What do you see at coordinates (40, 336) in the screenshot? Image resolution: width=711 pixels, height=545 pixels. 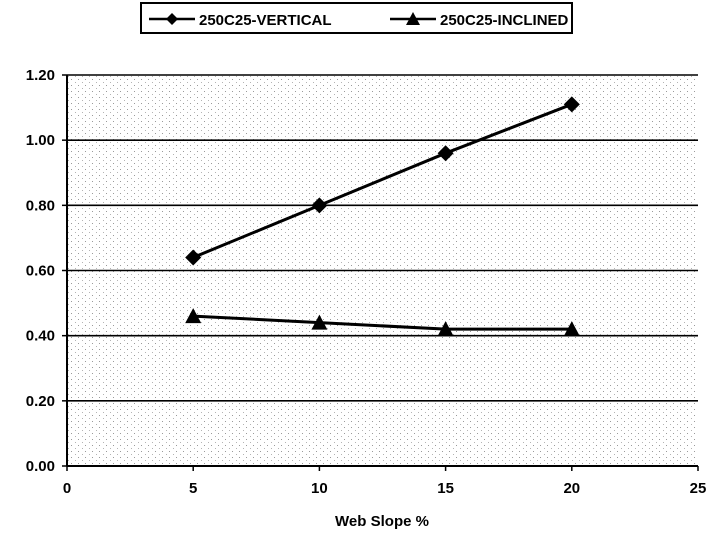 I see `y-tick-label: 0.40` at bounding box center [40, 336].